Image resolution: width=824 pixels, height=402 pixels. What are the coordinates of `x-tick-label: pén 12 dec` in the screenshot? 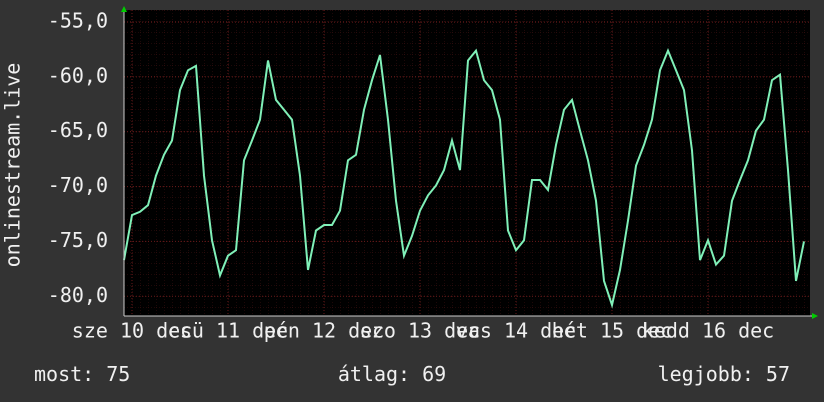 It's located at (324, 331).